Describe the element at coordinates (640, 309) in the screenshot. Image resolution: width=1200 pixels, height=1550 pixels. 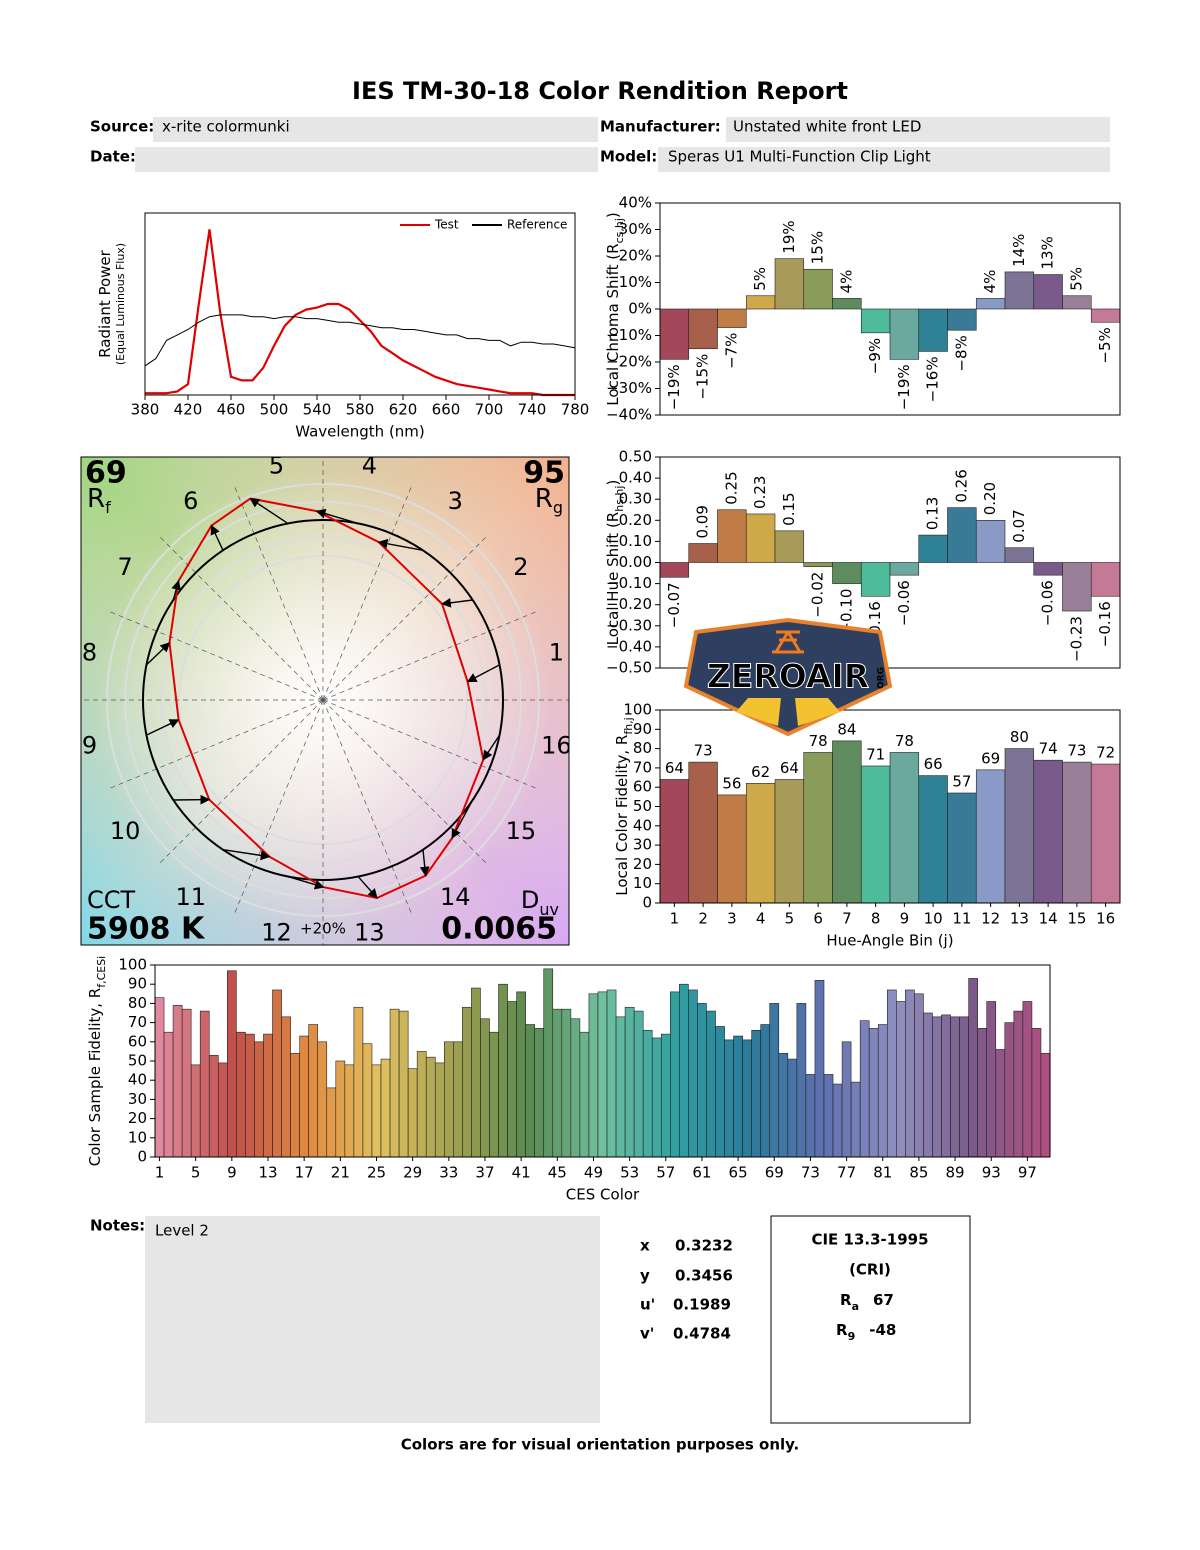
I see `y-tick-label: 0%` at that location.